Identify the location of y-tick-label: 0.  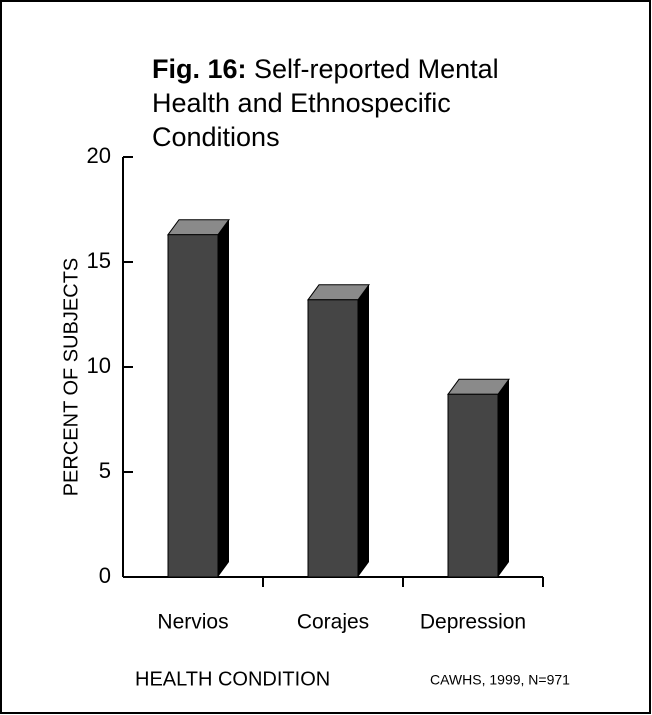
(105, 575).